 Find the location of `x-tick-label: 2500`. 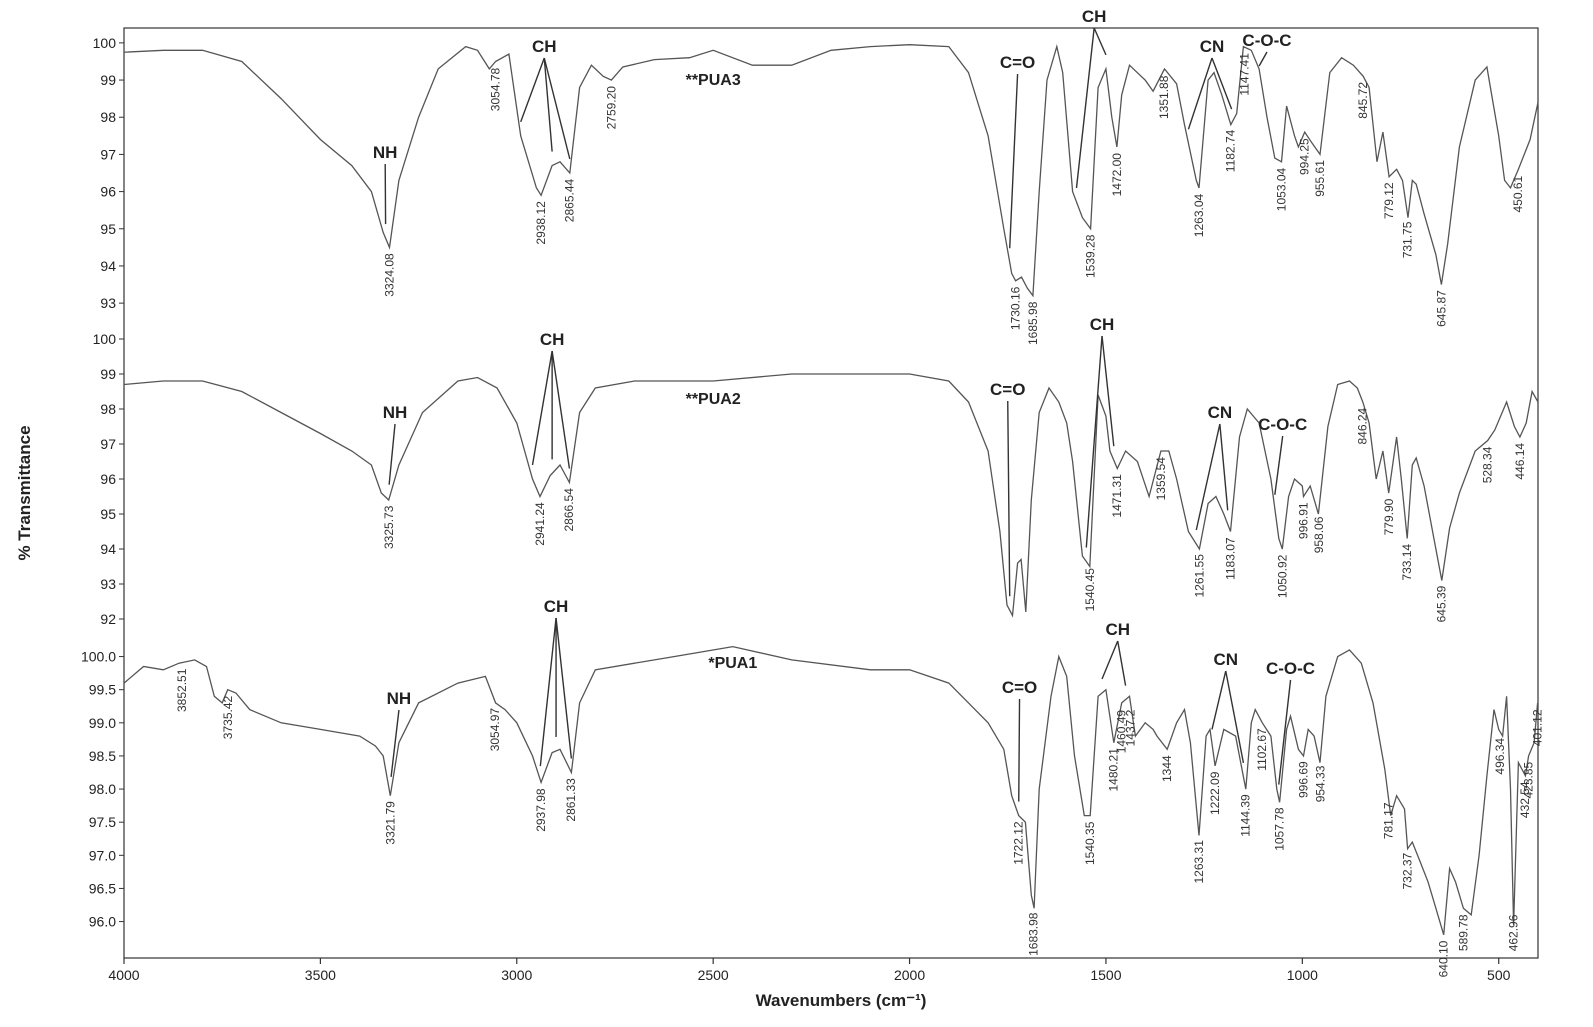

x-tick-label: 2500 is located at coordinates (713, 975).